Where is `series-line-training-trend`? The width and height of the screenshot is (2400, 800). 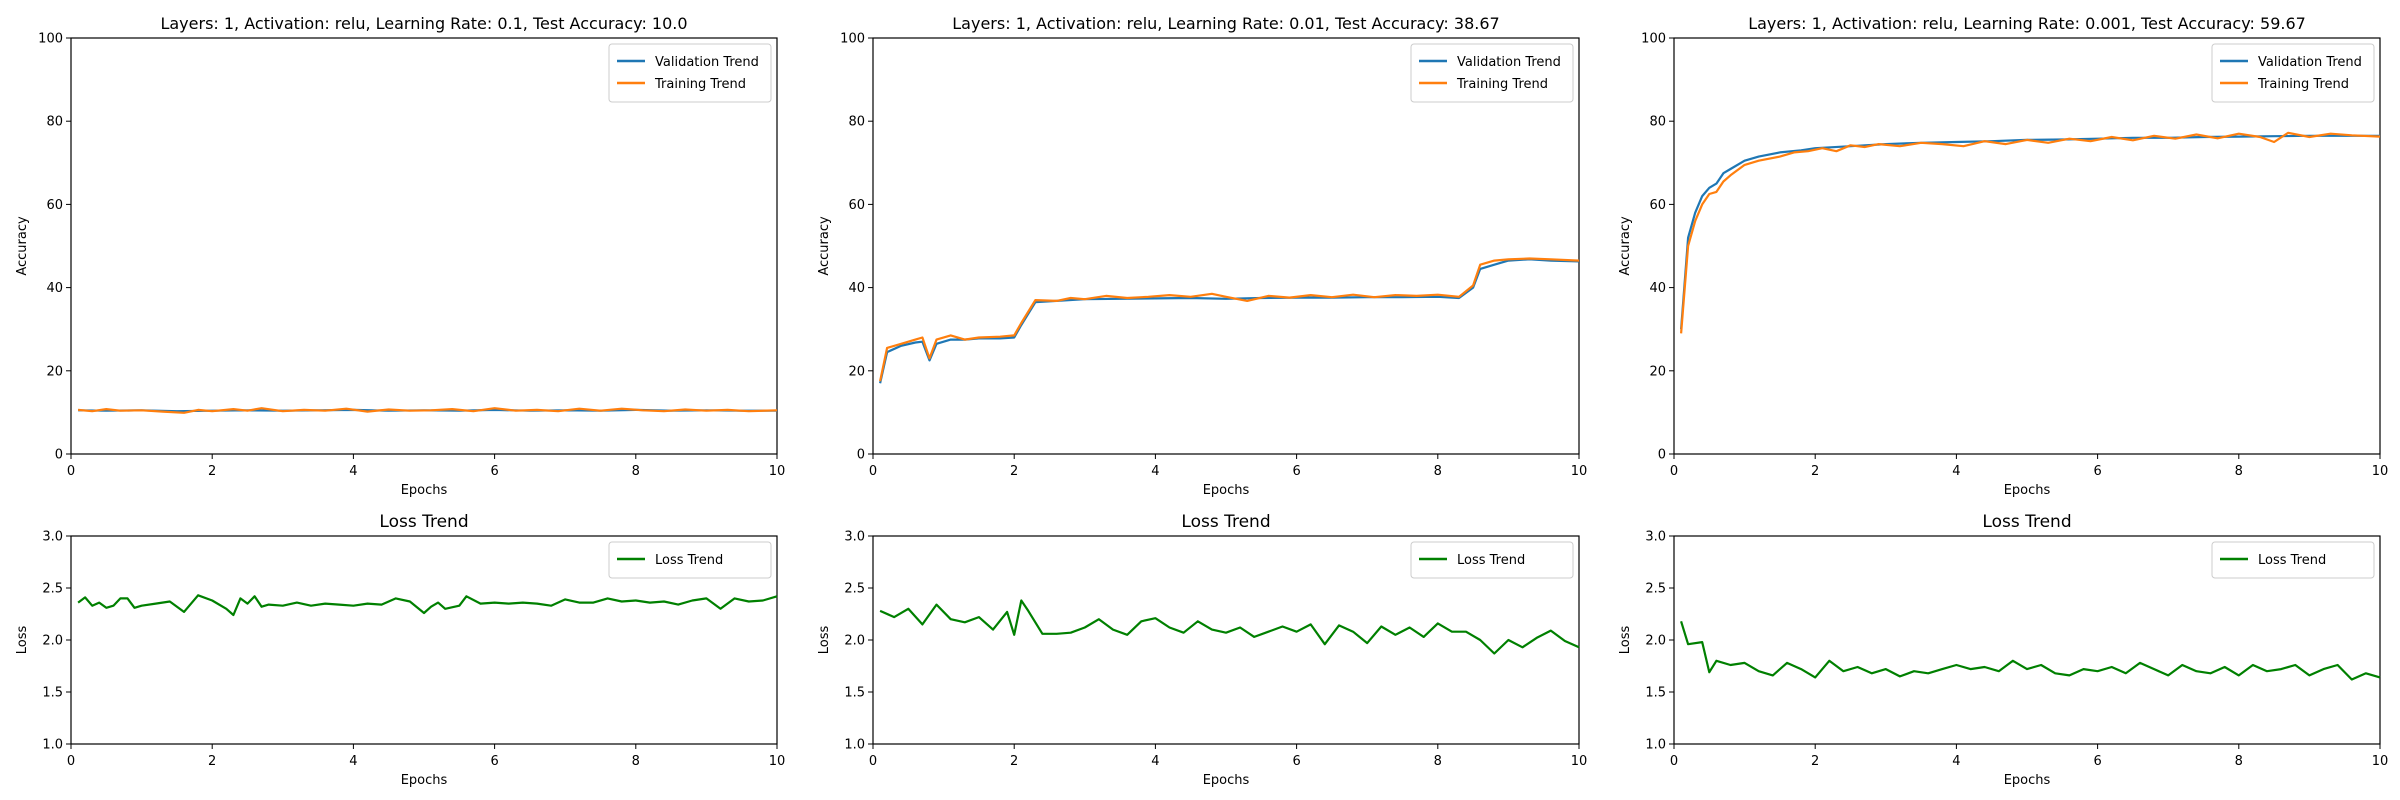
series-line-training-trend is located at coordinates (1229, 319).